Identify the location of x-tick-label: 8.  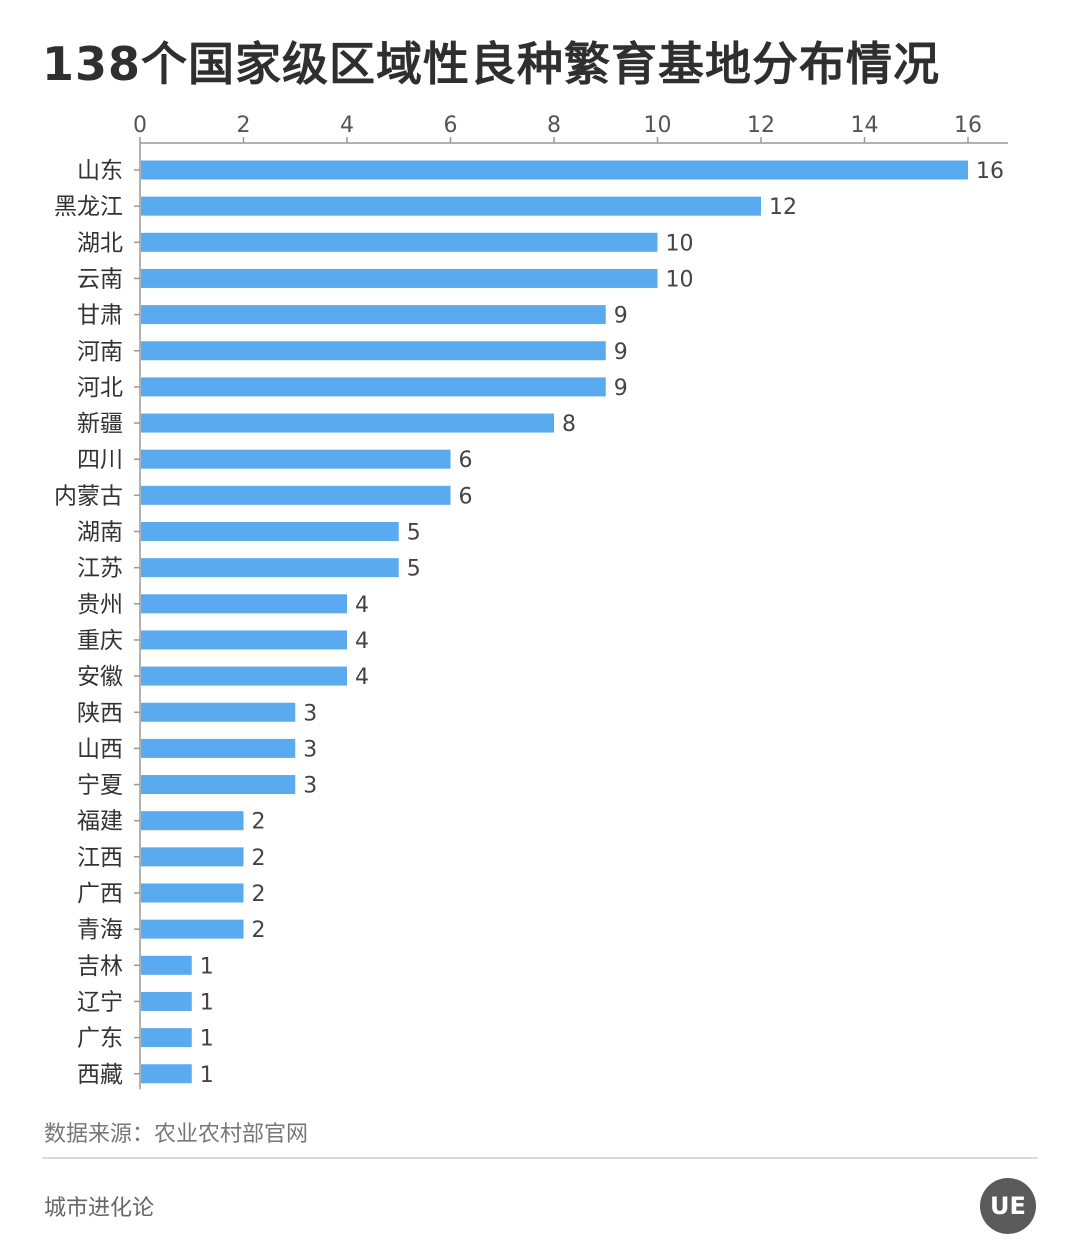
(554, 125).